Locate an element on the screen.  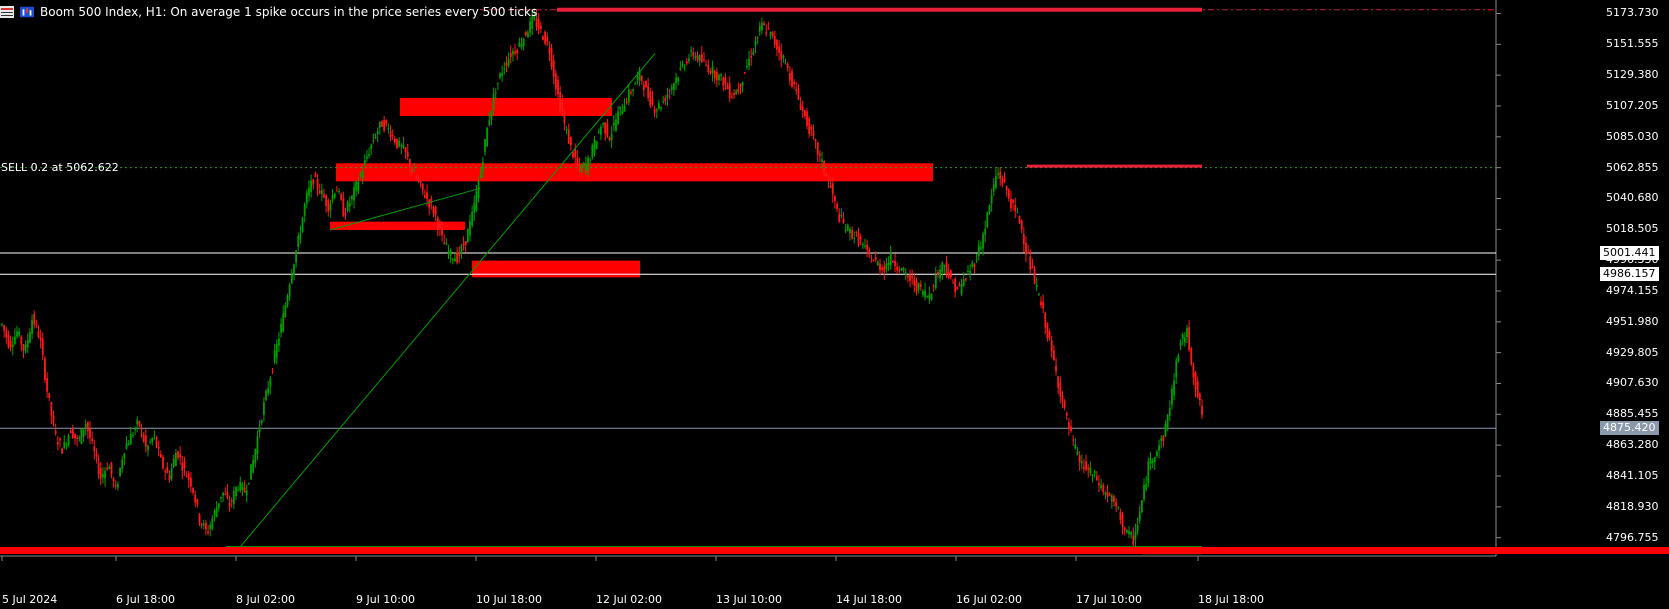
time-tick-label: 17 Jul 10:00 is located at coordinates (1109, 599).